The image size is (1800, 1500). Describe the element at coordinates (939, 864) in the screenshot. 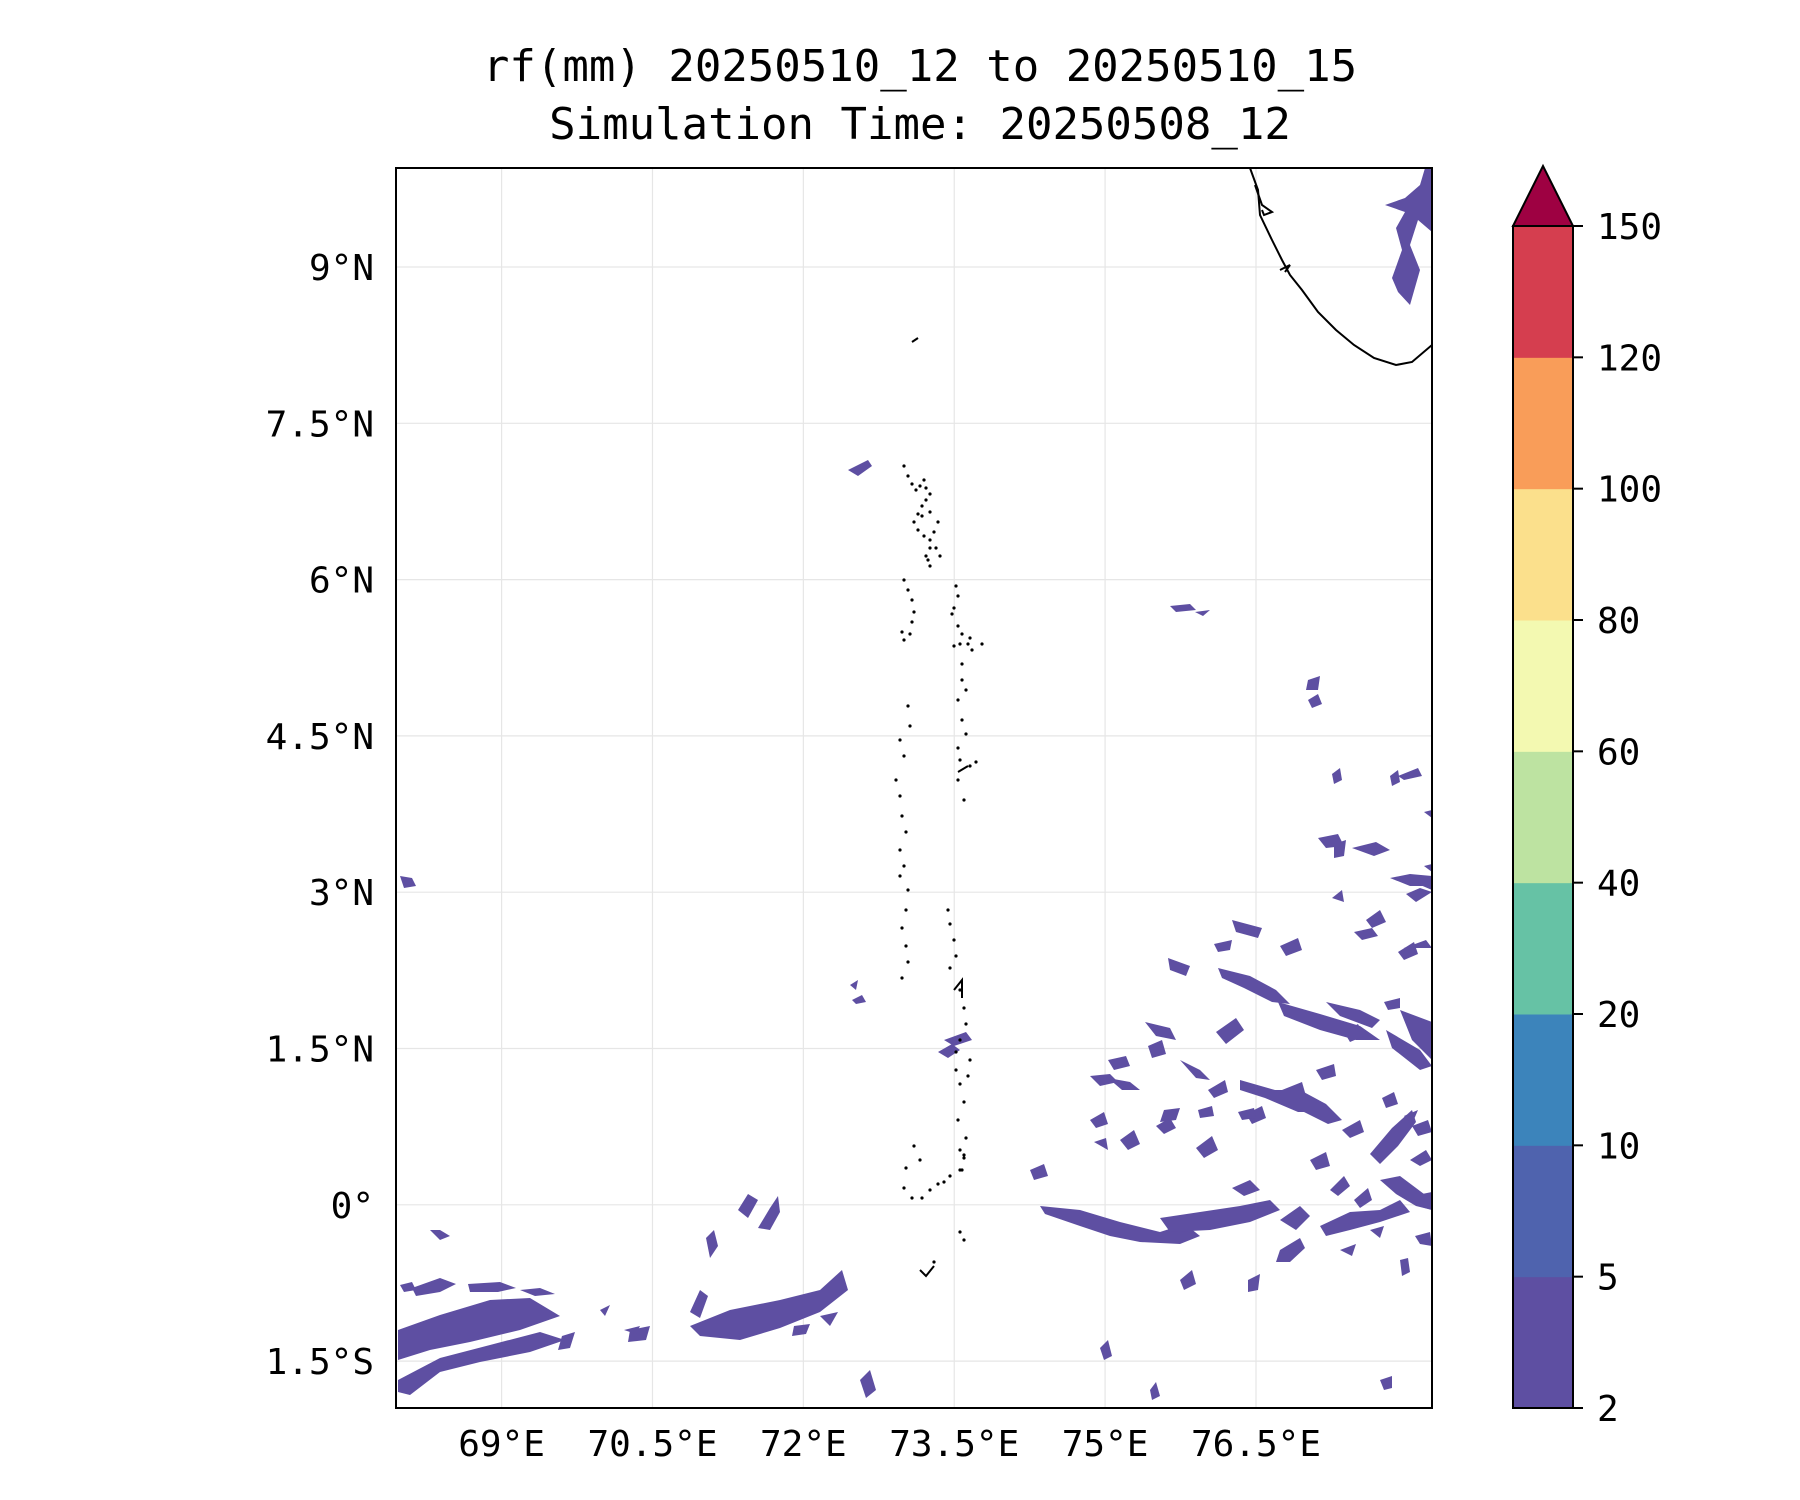

I see `maldives-atolls` at that location.